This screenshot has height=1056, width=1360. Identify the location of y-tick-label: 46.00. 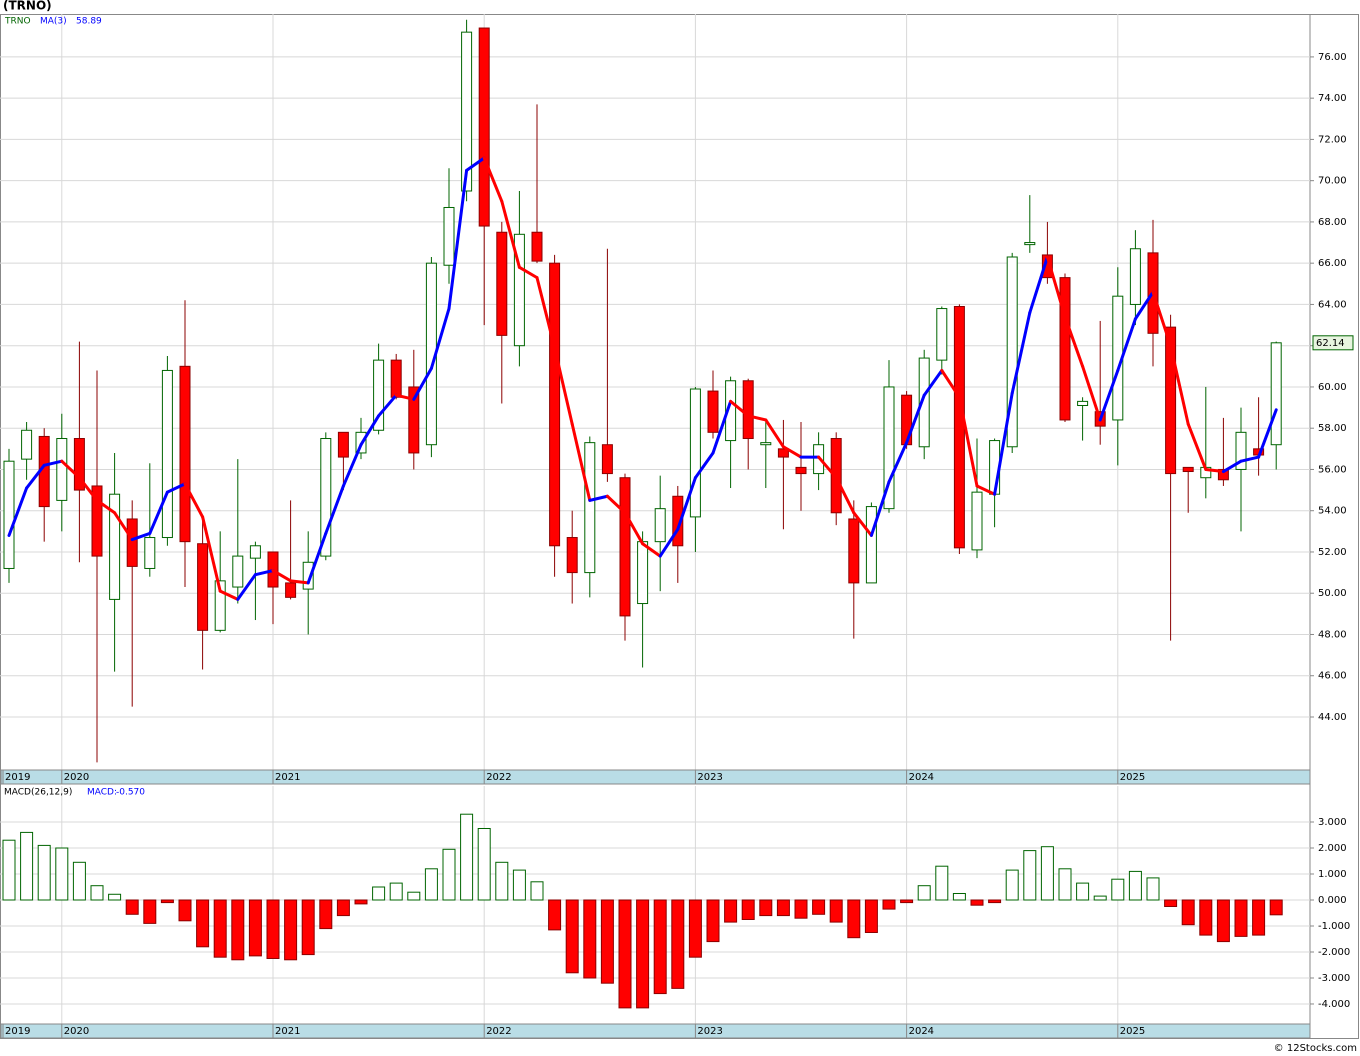
(1332, 676).